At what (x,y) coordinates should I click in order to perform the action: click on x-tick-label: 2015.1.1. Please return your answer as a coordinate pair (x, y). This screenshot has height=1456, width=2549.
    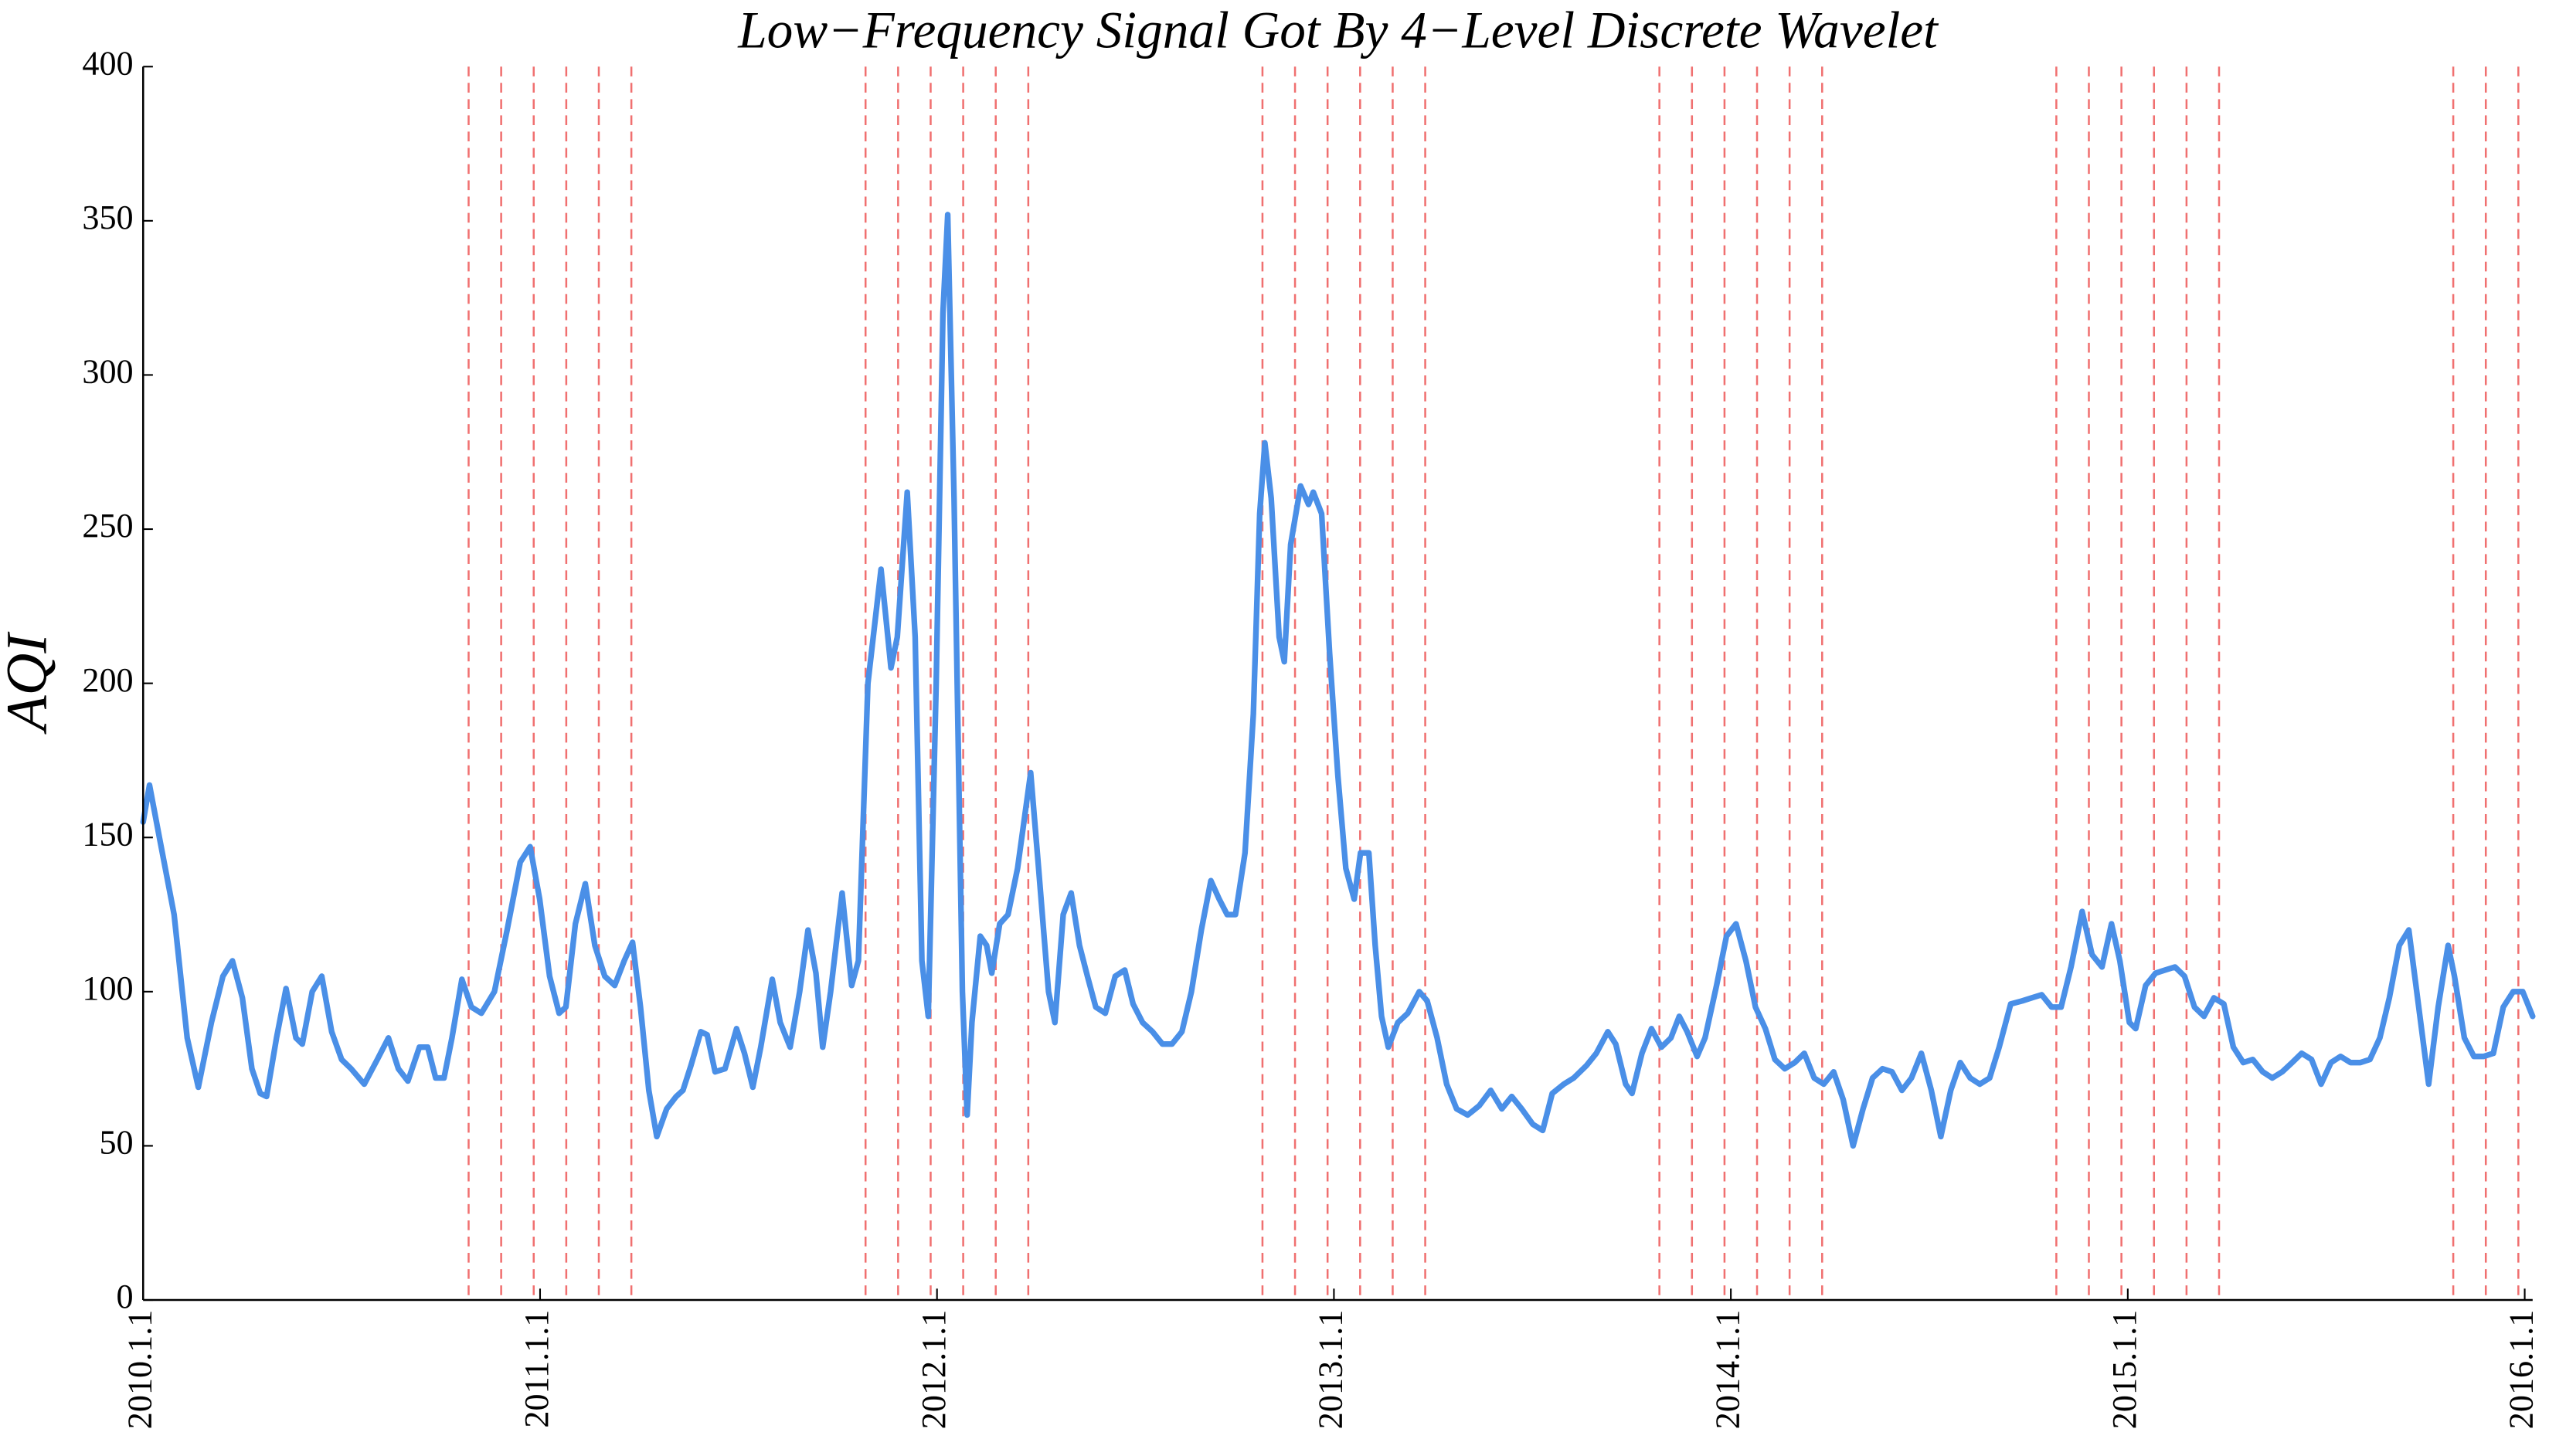
    Looking at the image, I should click on (2124, 1370).